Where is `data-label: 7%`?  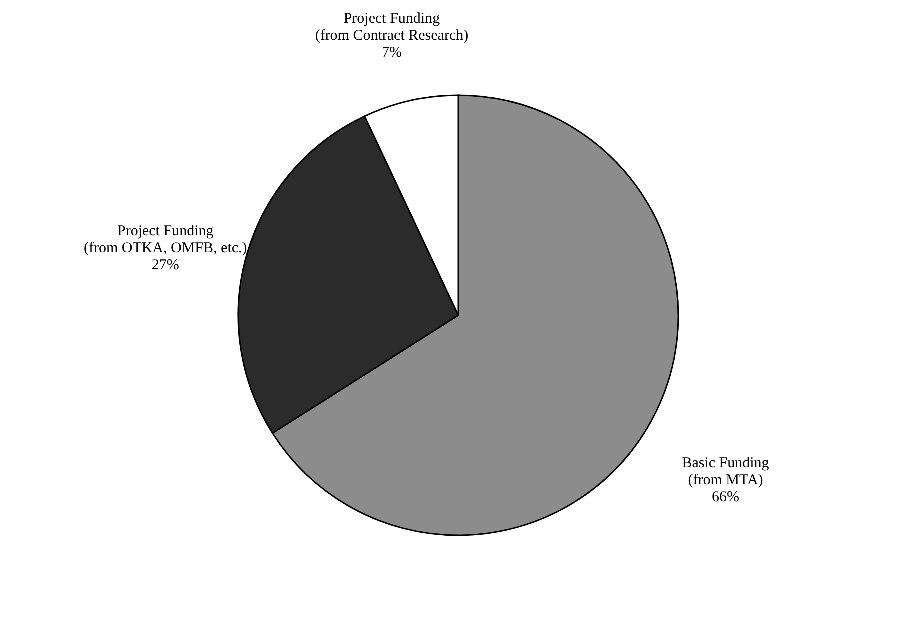 data-label: 7% is located at coordinates (392, 52).